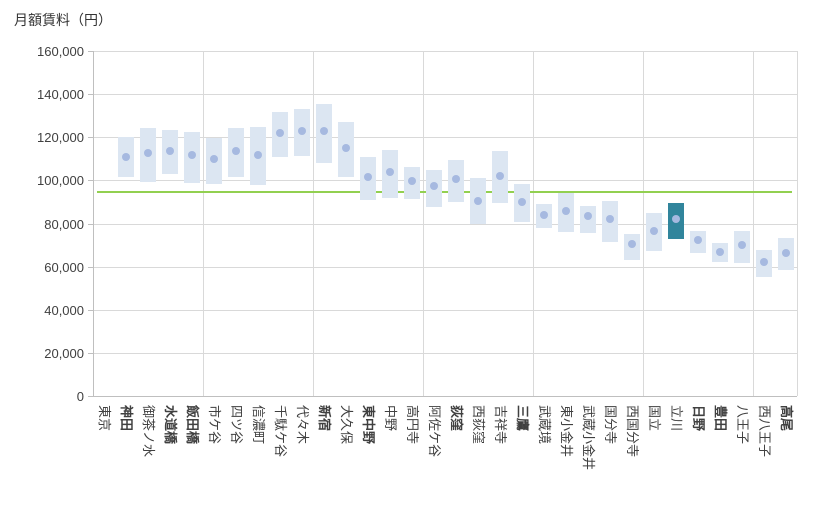 Image resolution: width=820 pixels, height=510 pixels. Describe the element at coordinates (346, 425) in the screenshot. I see `x-axis-label: 大久保` at that location.